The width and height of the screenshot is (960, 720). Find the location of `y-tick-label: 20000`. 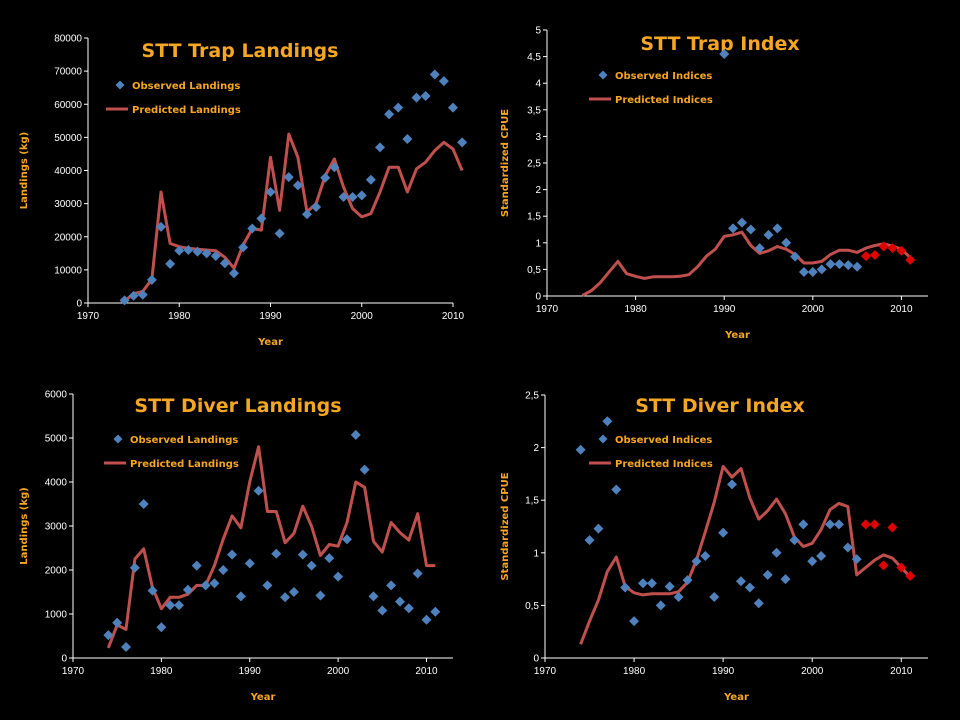

y-tick-label: 20000 is located at coordinates (68, 237).